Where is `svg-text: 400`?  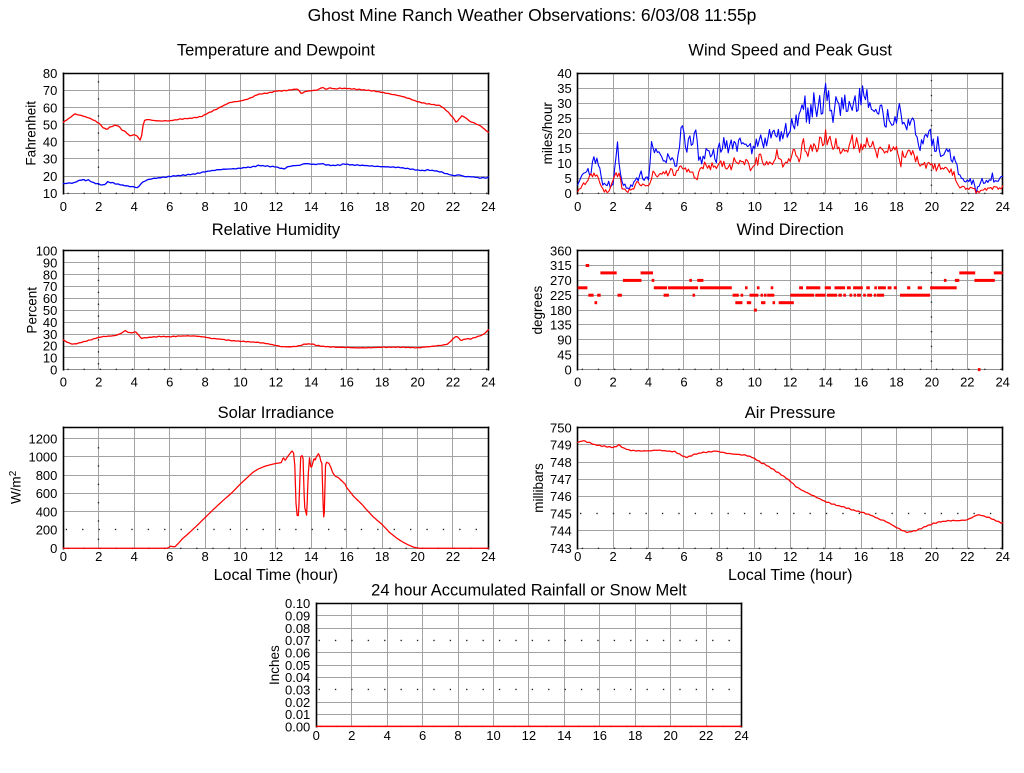
svg-text: 400 is located at coordinates (47, 511).